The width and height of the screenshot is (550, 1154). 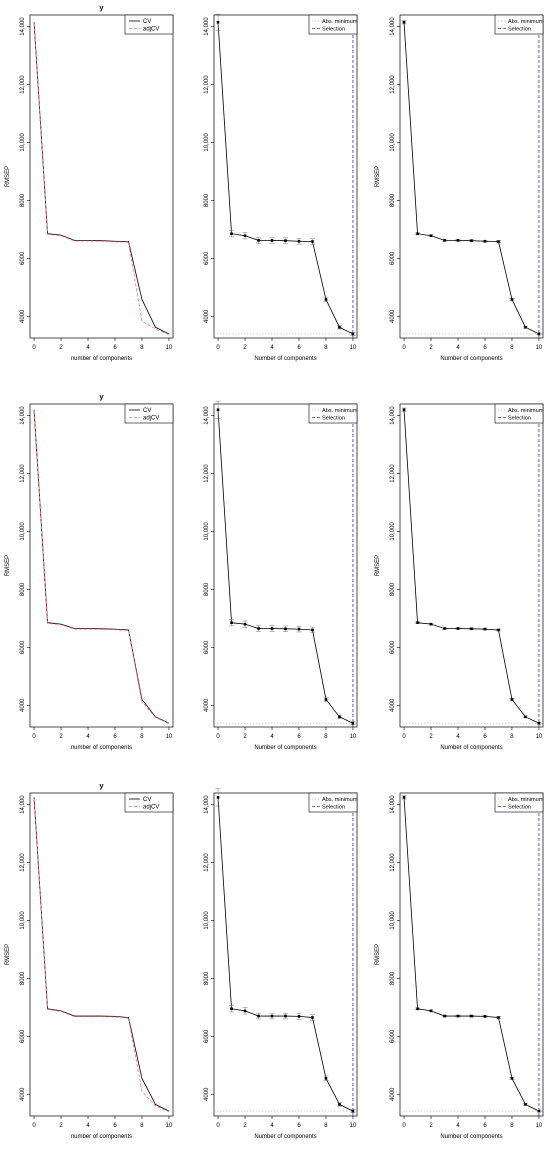 What do you see at coordinates (23, 978) in the screenshot?
I see `y-tick-label: 8000` at bounding box center [23, 978].